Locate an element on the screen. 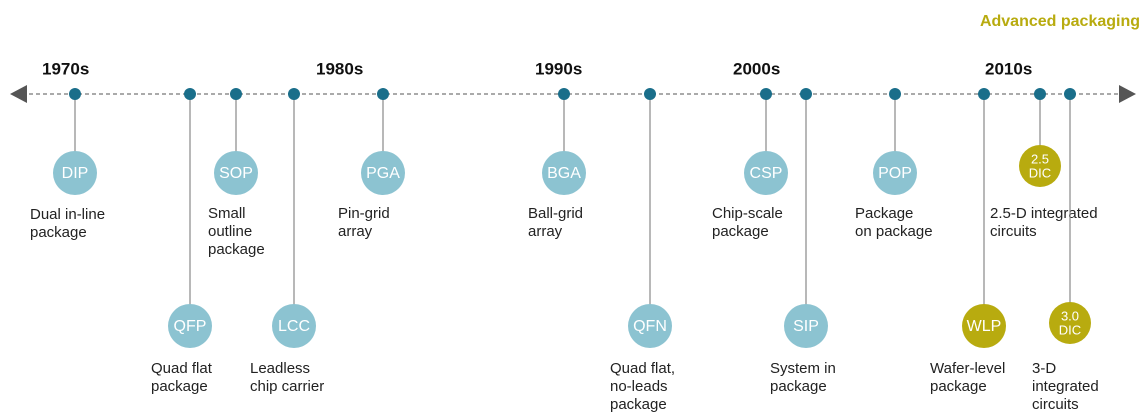 This screenshot has height=419, width=1144. package-abbr: BGA is located at coordinates (564, 173).